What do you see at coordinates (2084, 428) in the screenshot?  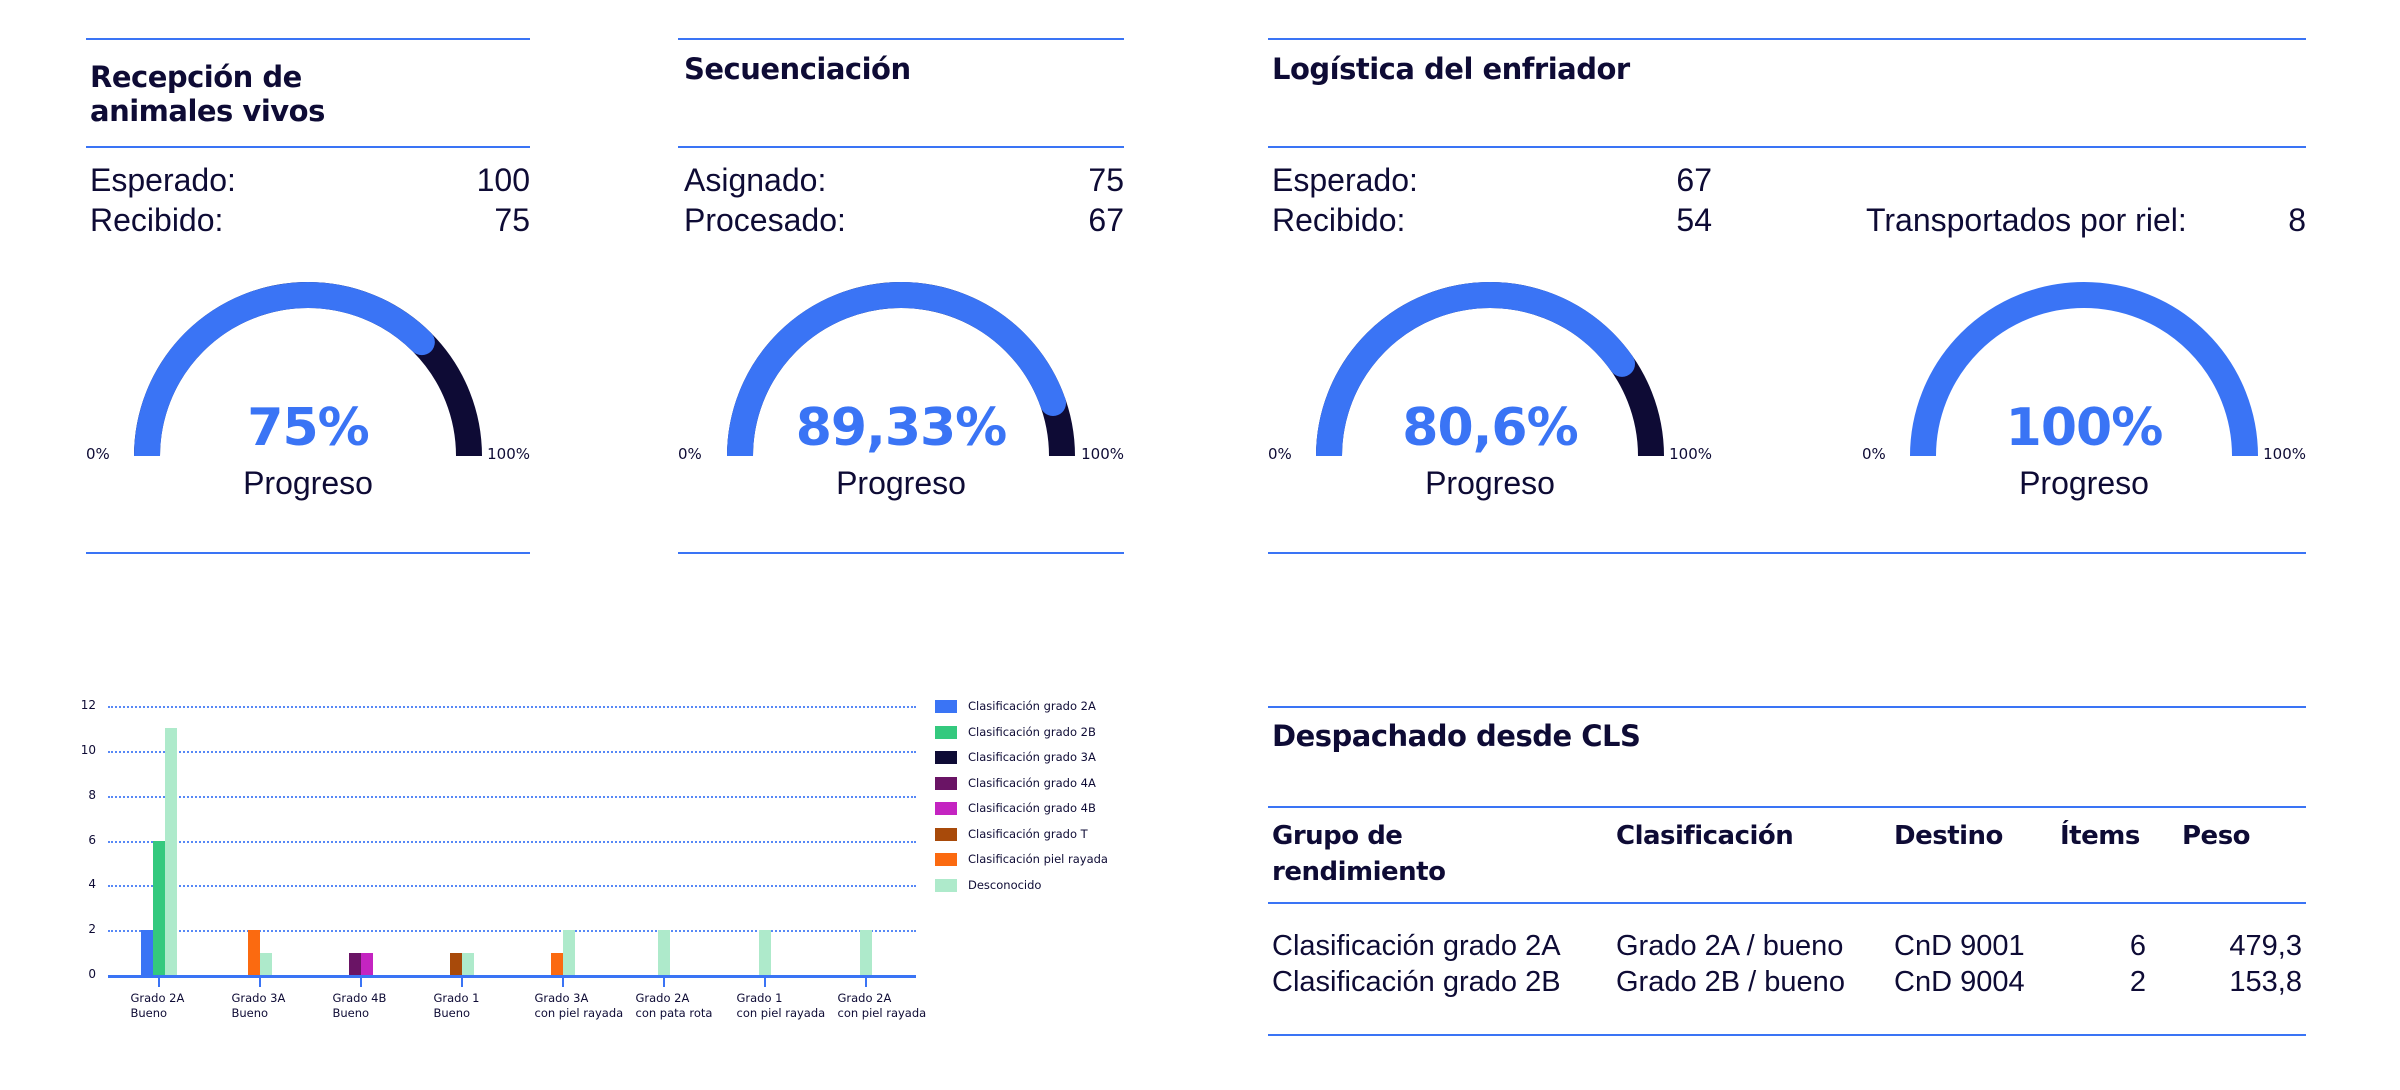 I see `gauge-percent: 100%` at bounding box center [2084, 428].